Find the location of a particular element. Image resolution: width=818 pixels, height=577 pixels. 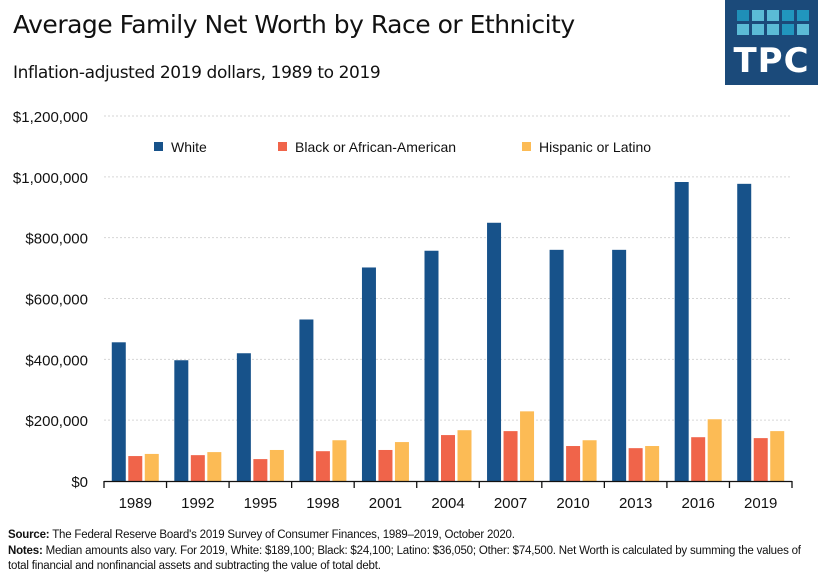

y-tick-label: $1,000,000 is located at coordinates (50, 178).